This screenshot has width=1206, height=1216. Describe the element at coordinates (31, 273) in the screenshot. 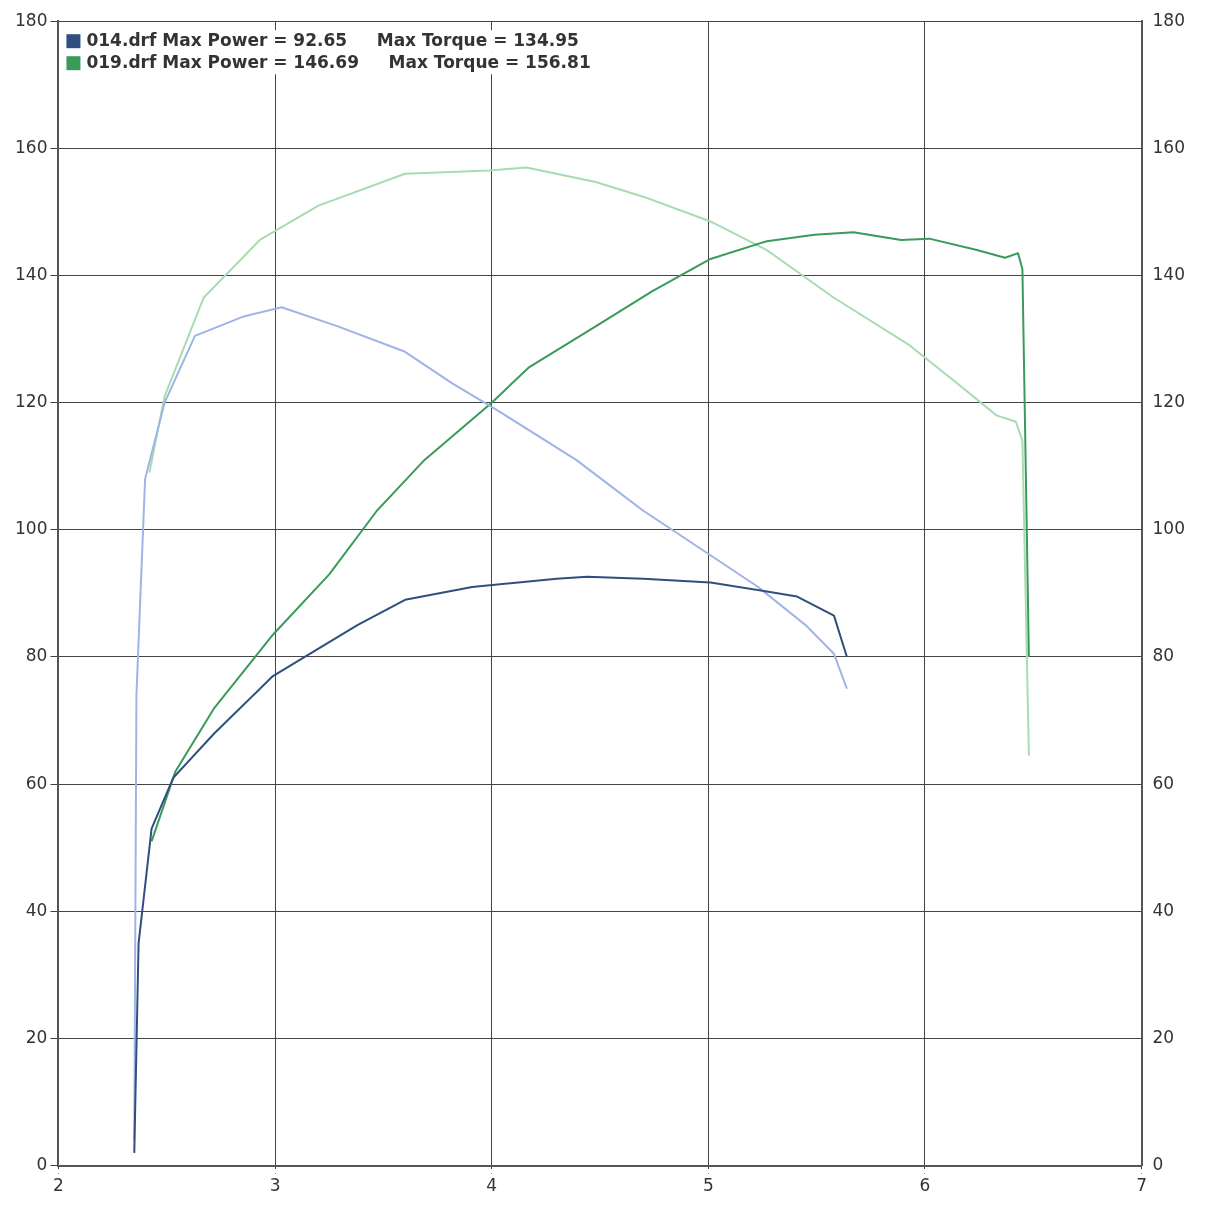

I see `y-tick-label: 140` at that location.